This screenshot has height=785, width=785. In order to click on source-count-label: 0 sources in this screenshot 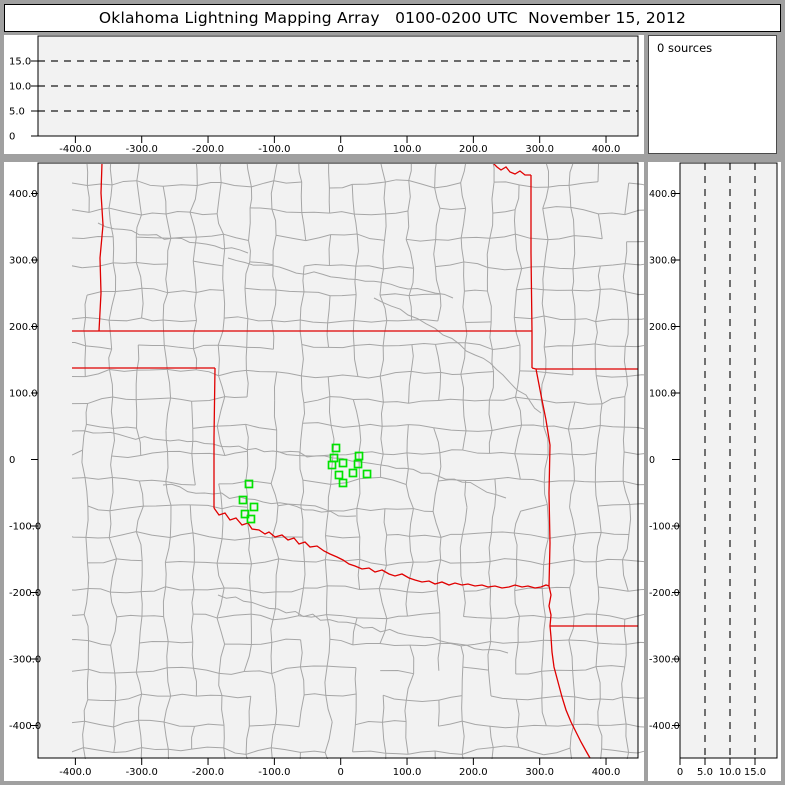, I will do `click(685, 48)`.